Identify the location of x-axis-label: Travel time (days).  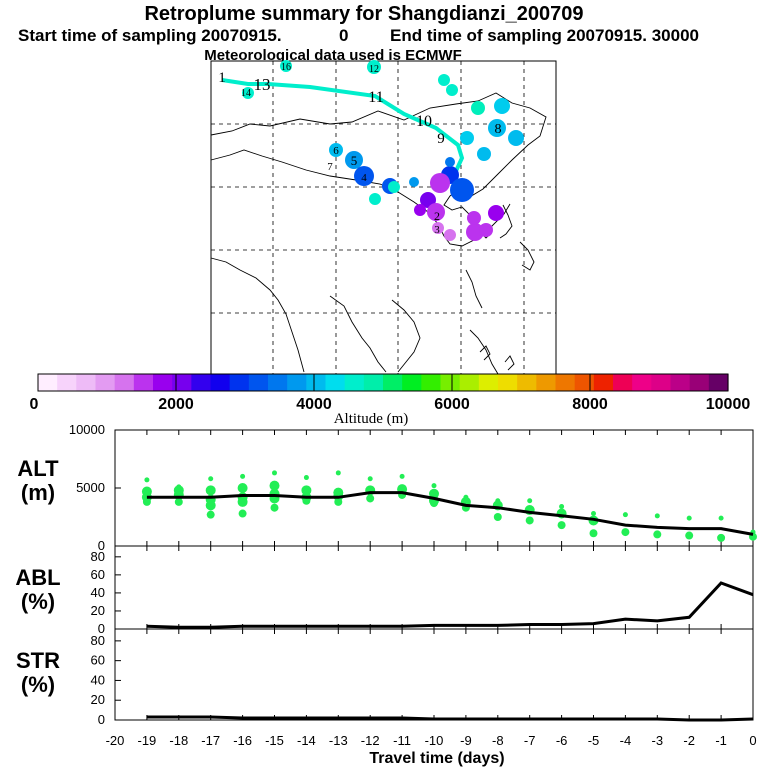
(436, 758).